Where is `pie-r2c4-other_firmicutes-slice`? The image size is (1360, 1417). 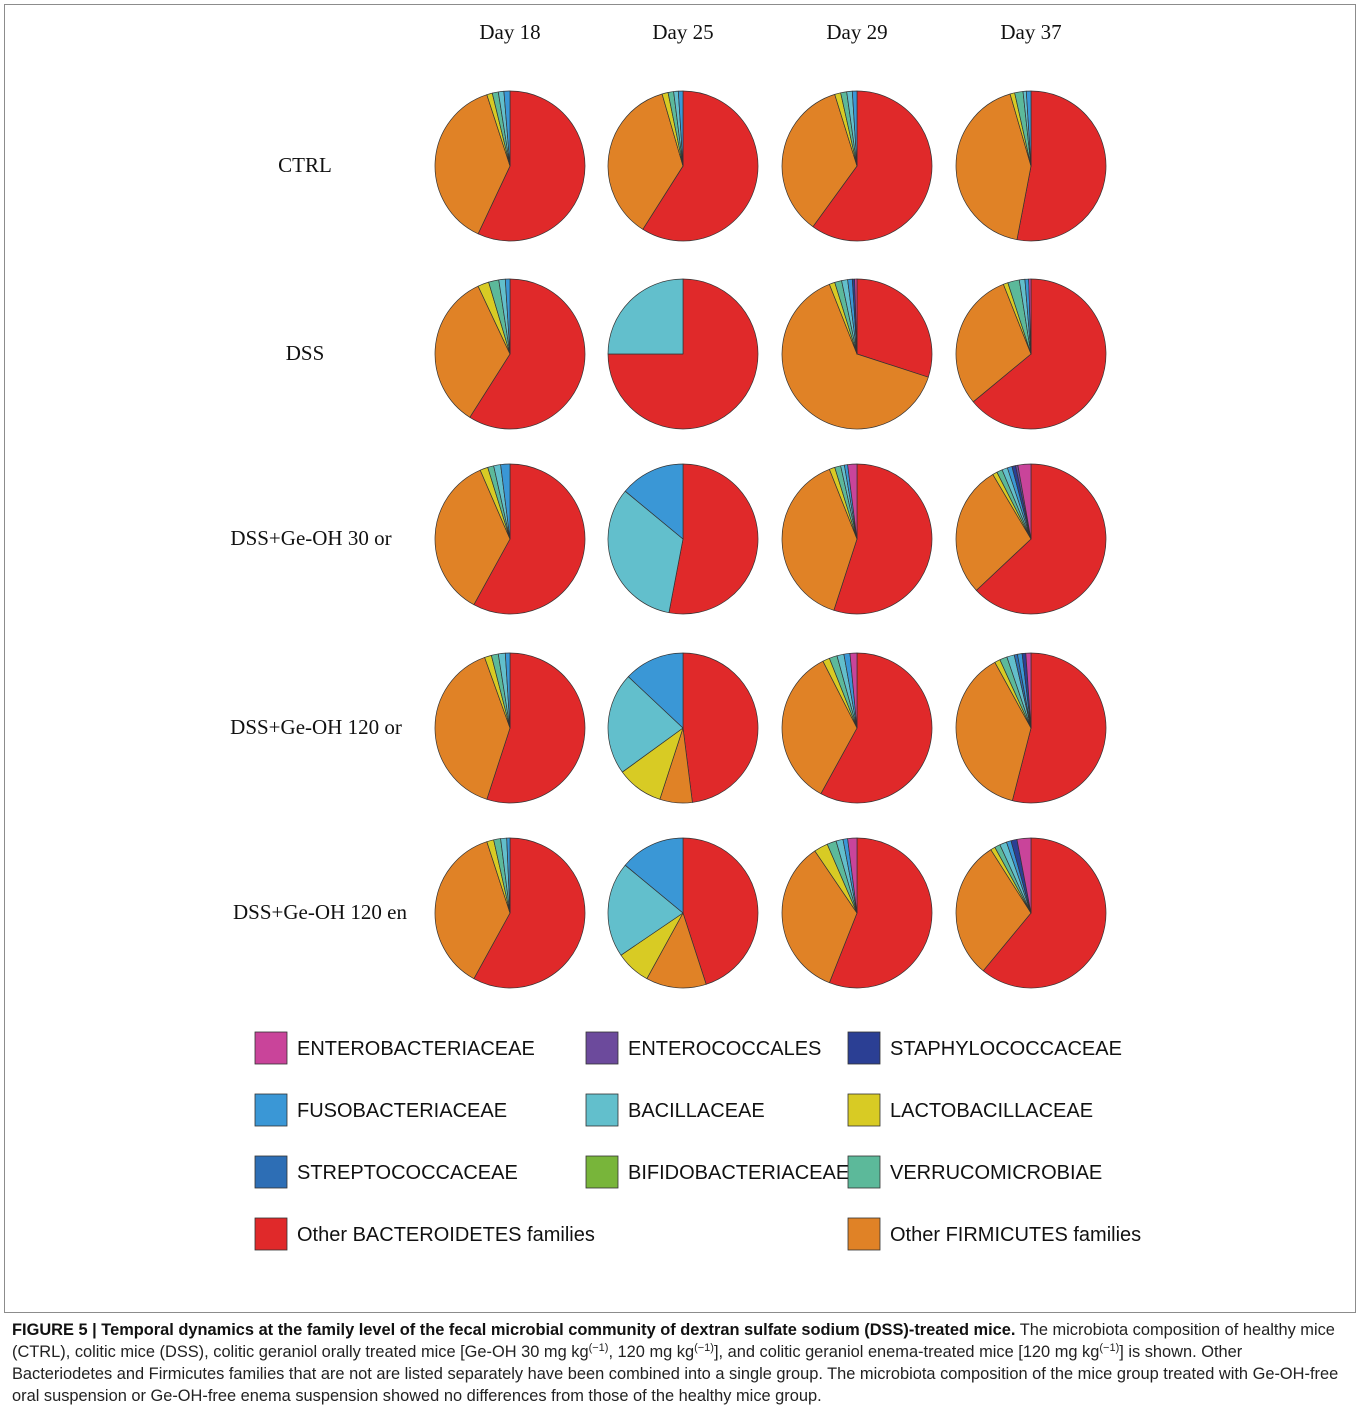
pie-r2c4-other_firmicutes-slice is located at coordinates (993, 343).